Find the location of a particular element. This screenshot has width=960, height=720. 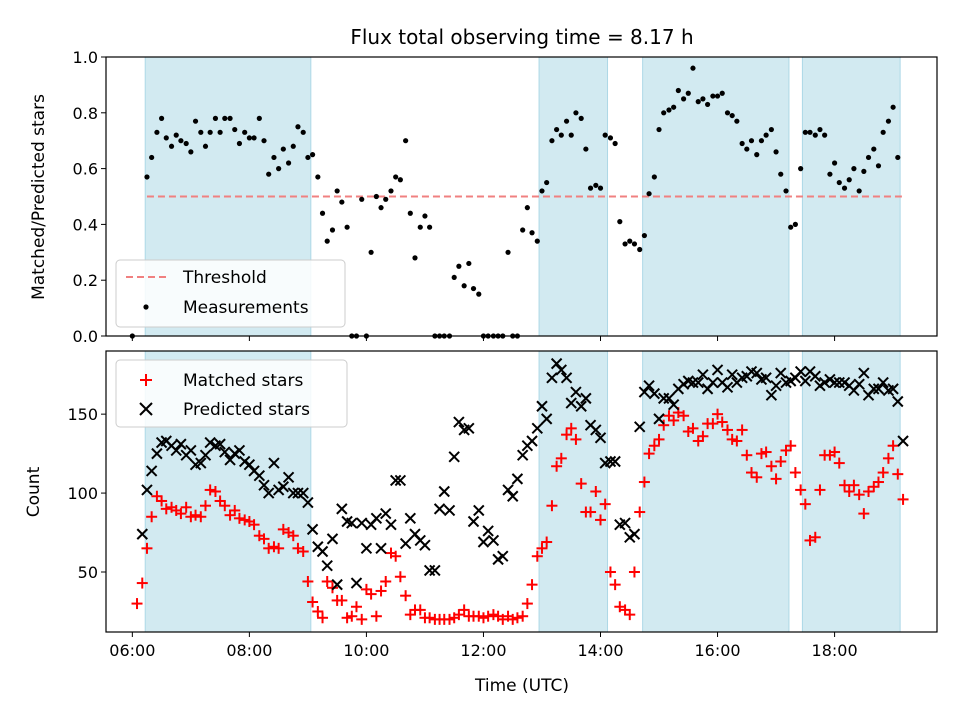

bottom-x-tick-label: 10:00 is located at coordinates (366, 650).